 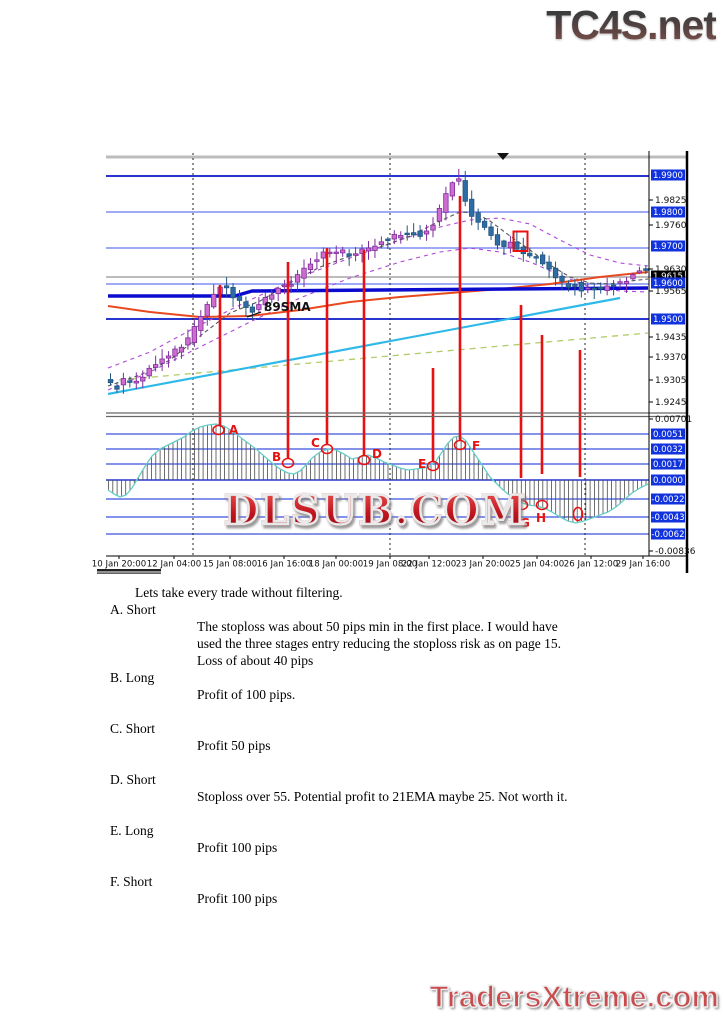 What do you see at coordinates (239, 592) in the screenshot?
I see `intro-line: Lets take every trade without filtering.` at bounding box center [239, 592].